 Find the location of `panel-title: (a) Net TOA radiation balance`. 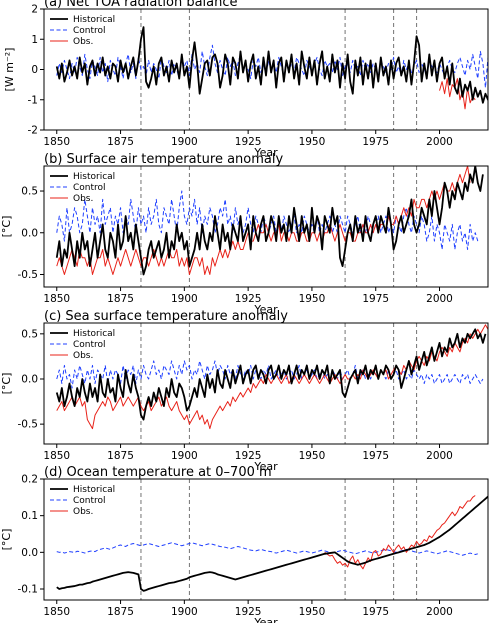

panel-title: (a) Net TOA radiation balance is located at coordinates (141, 5).